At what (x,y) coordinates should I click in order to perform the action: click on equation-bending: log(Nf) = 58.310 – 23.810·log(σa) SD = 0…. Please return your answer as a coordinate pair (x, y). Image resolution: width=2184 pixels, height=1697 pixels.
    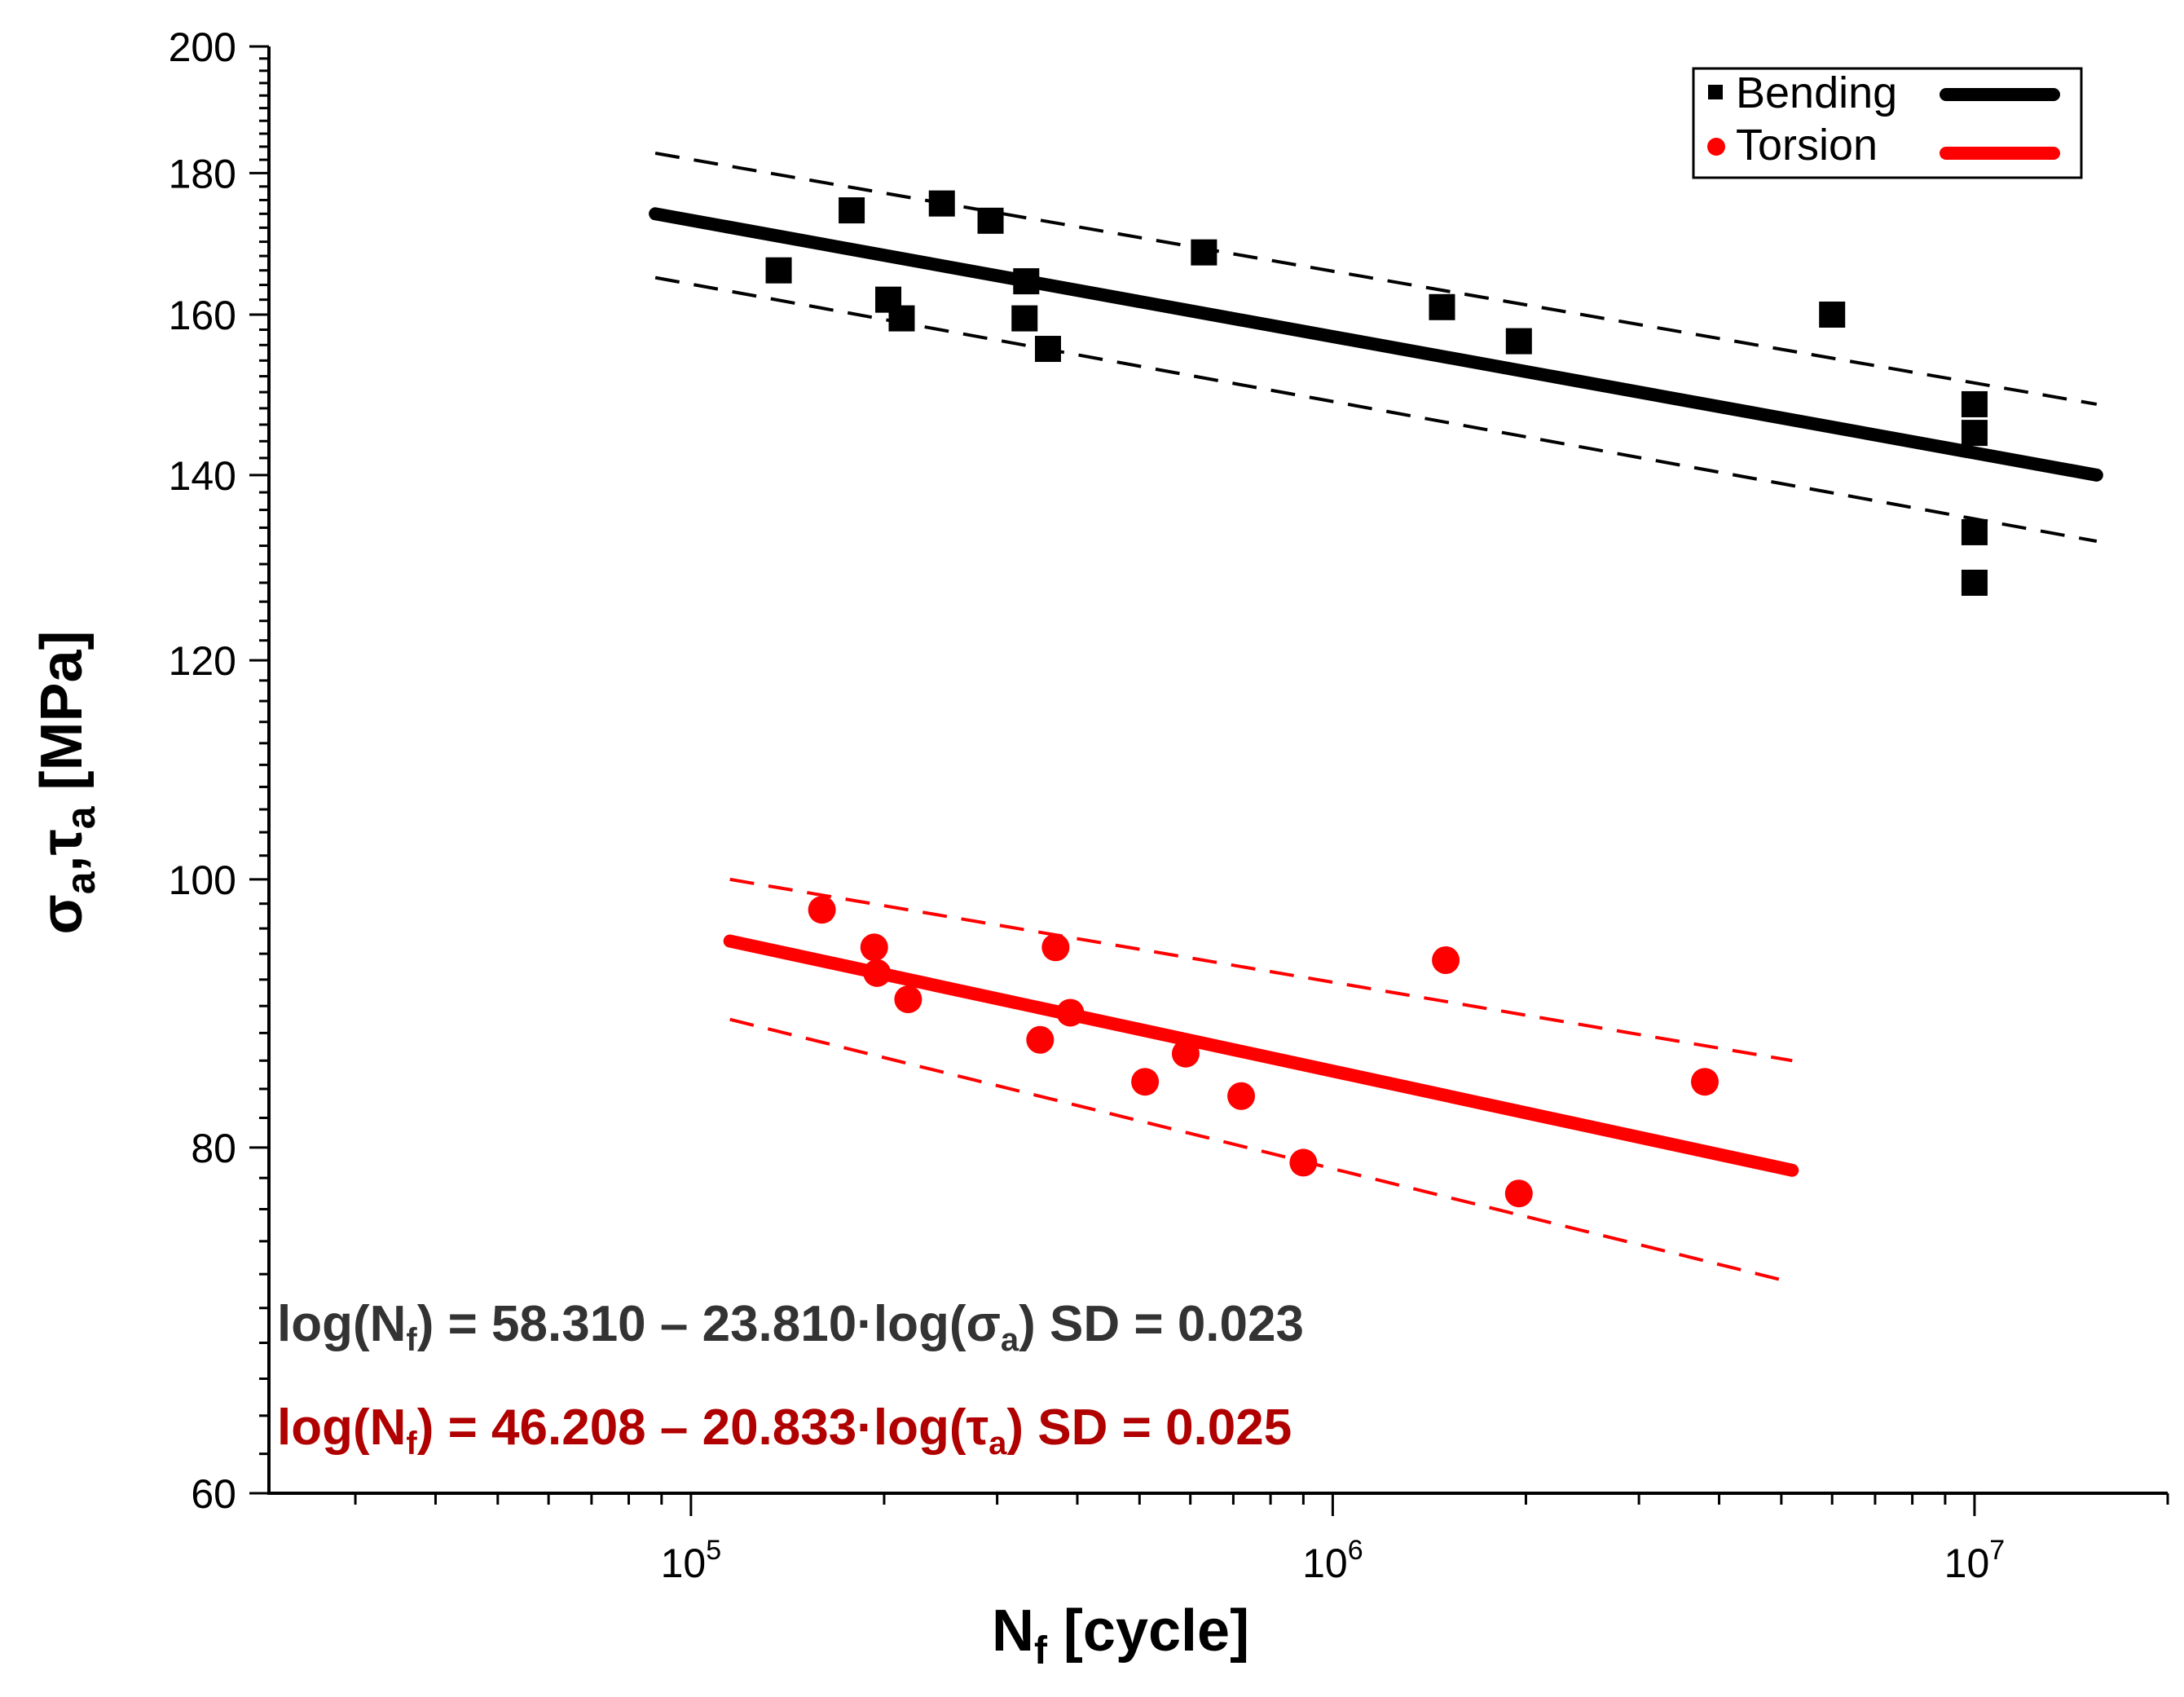
    Looking at the image, I should click on (790, 1327).